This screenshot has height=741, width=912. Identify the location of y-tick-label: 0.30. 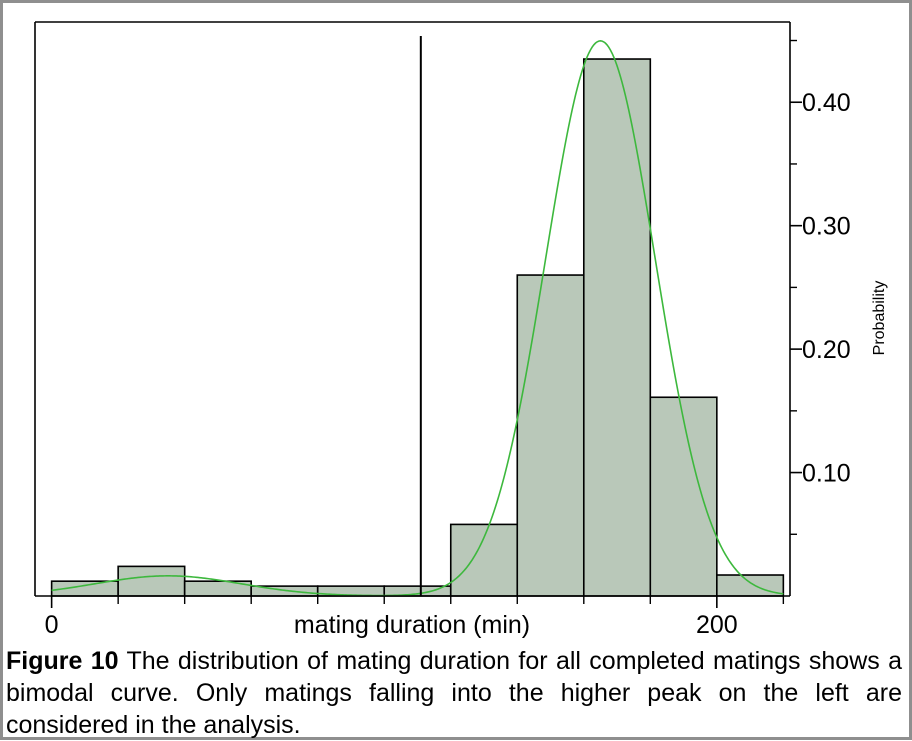
(826, 227).